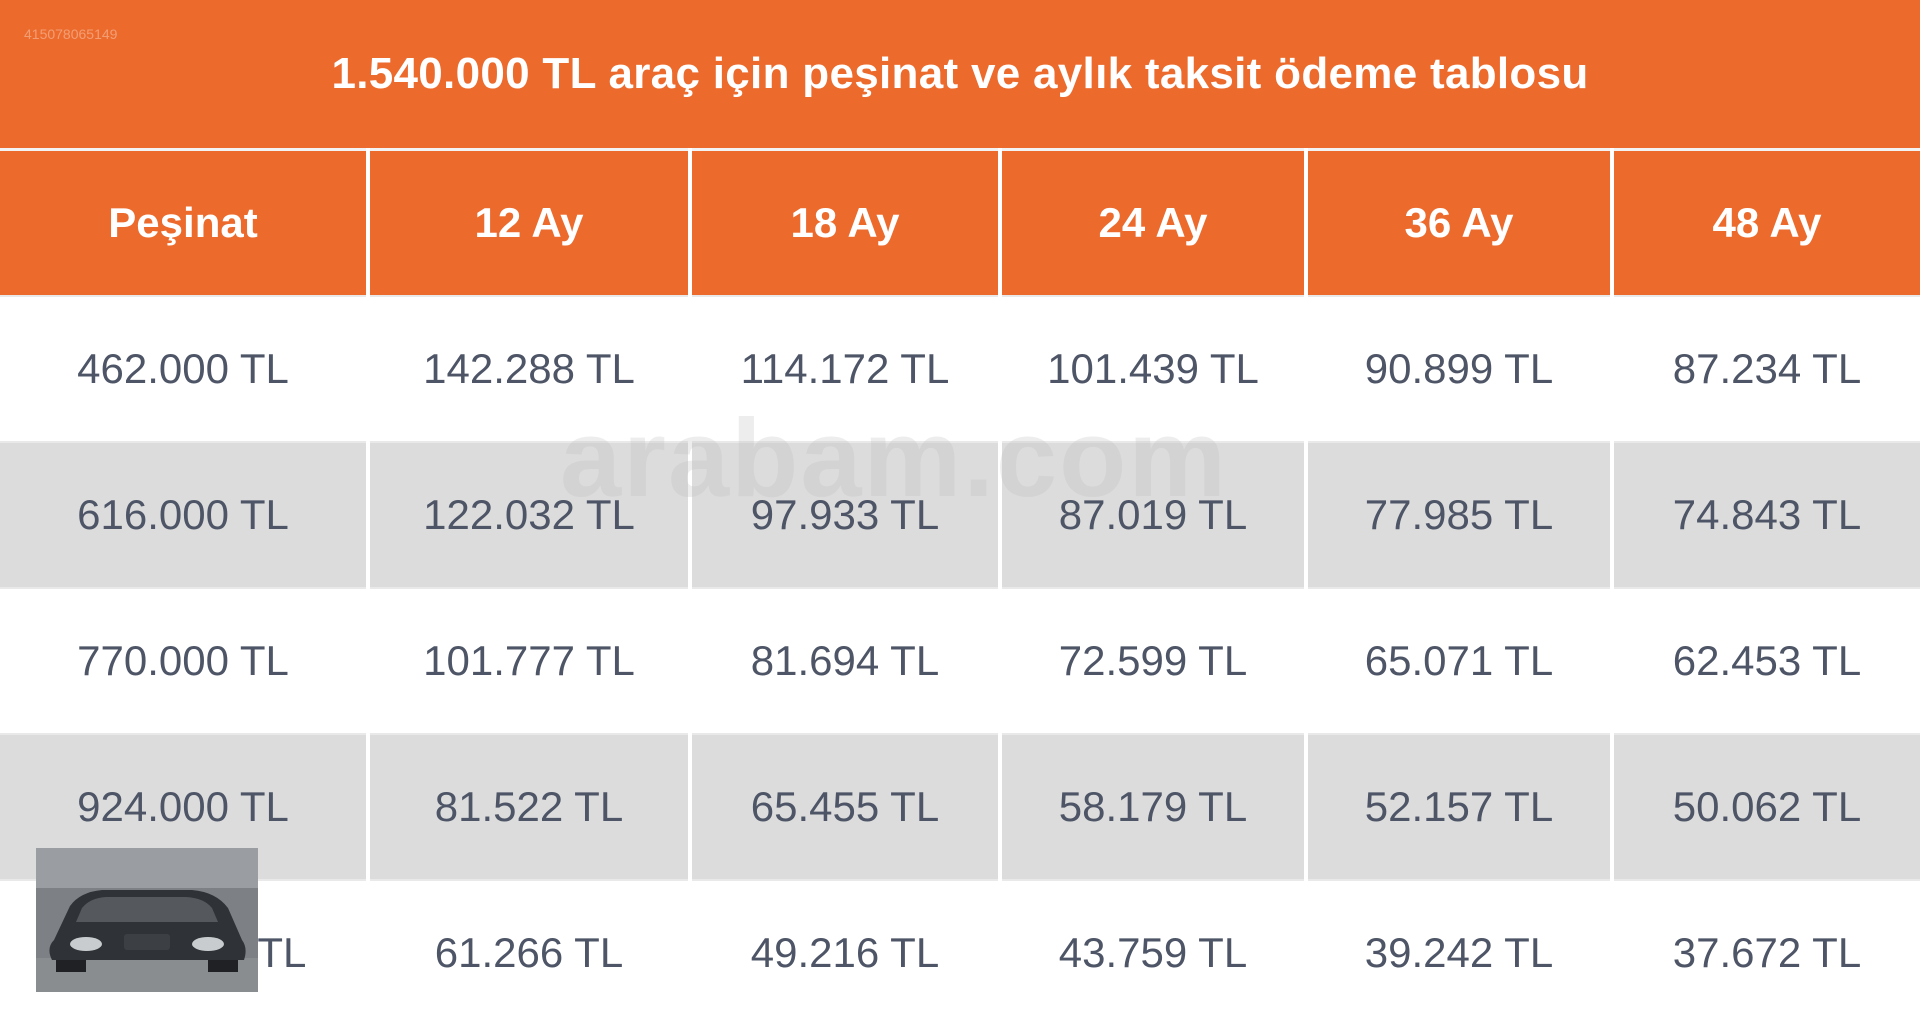  Describe the element at coordinates (1767, 514) in the screenshot. I see `table-cell: 74.843 TL` at that location.